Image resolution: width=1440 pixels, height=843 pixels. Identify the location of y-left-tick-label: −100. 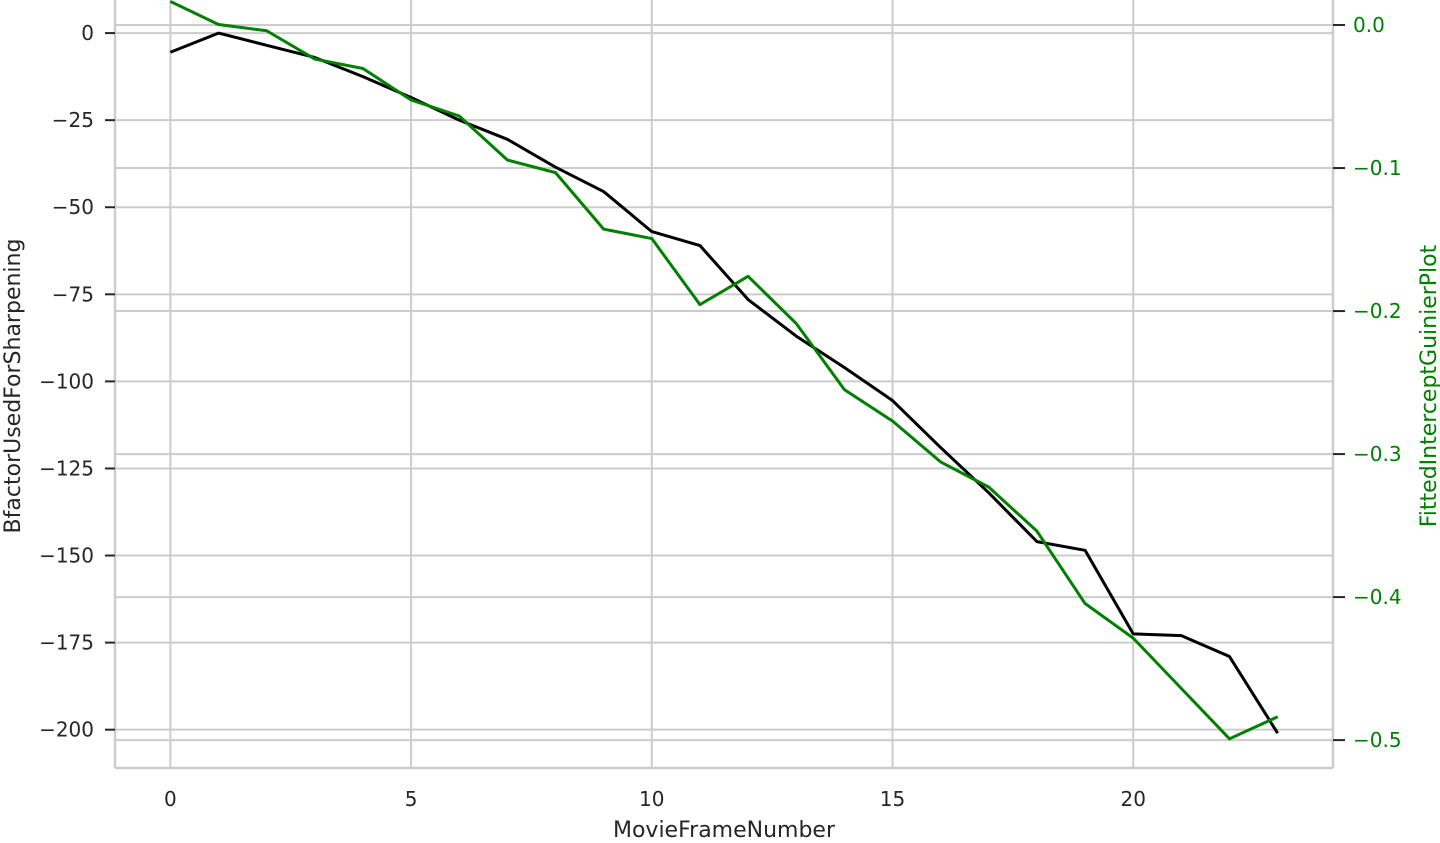
(66, 381).